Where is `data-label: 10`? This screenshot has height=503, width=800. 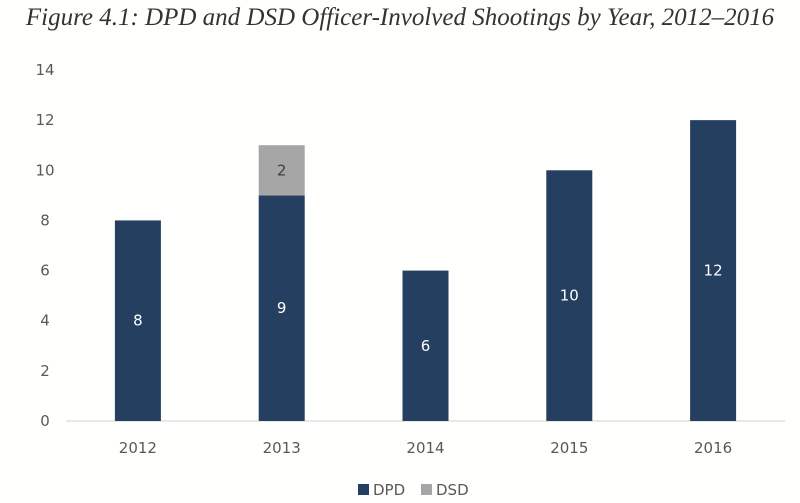
data-label: 10 is located at coordinates (569, 296).